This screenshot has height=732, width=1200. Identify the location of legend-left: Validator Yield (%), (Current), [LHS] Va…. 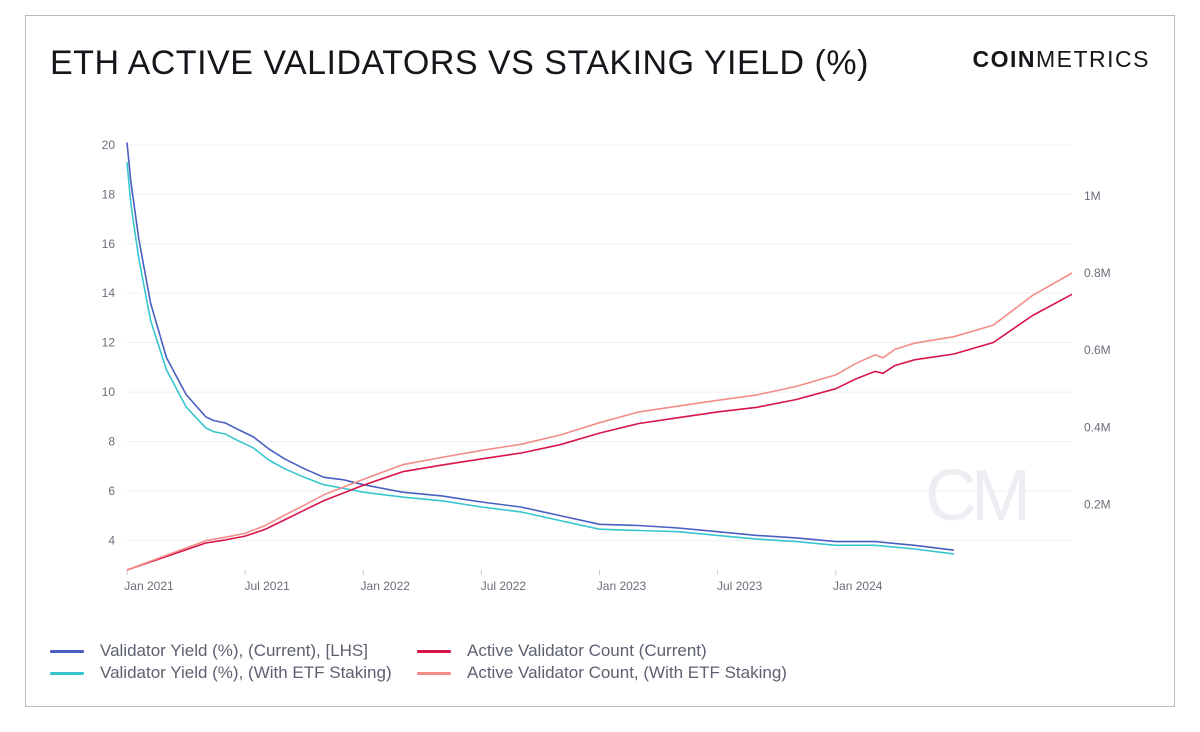
(221, 662).